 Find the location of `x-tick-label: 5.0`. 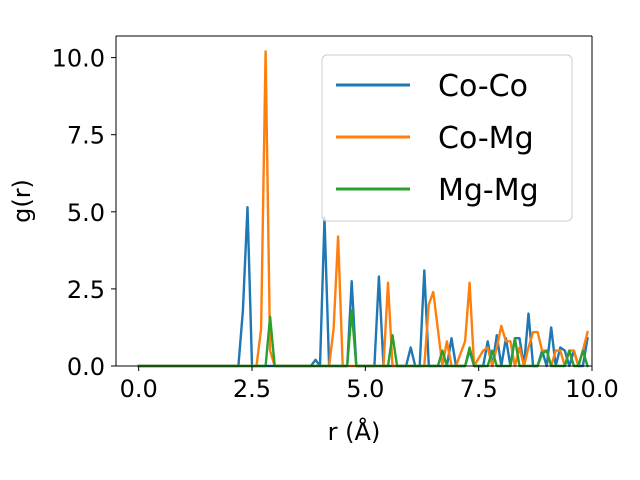

x-tick-label: 5.0 is located at coordinates (365, 389).